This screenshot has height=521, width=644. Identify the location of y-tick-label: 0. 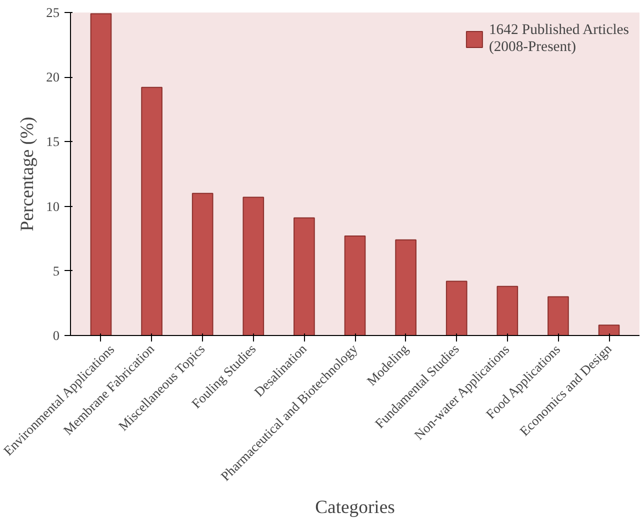
(56, 335).